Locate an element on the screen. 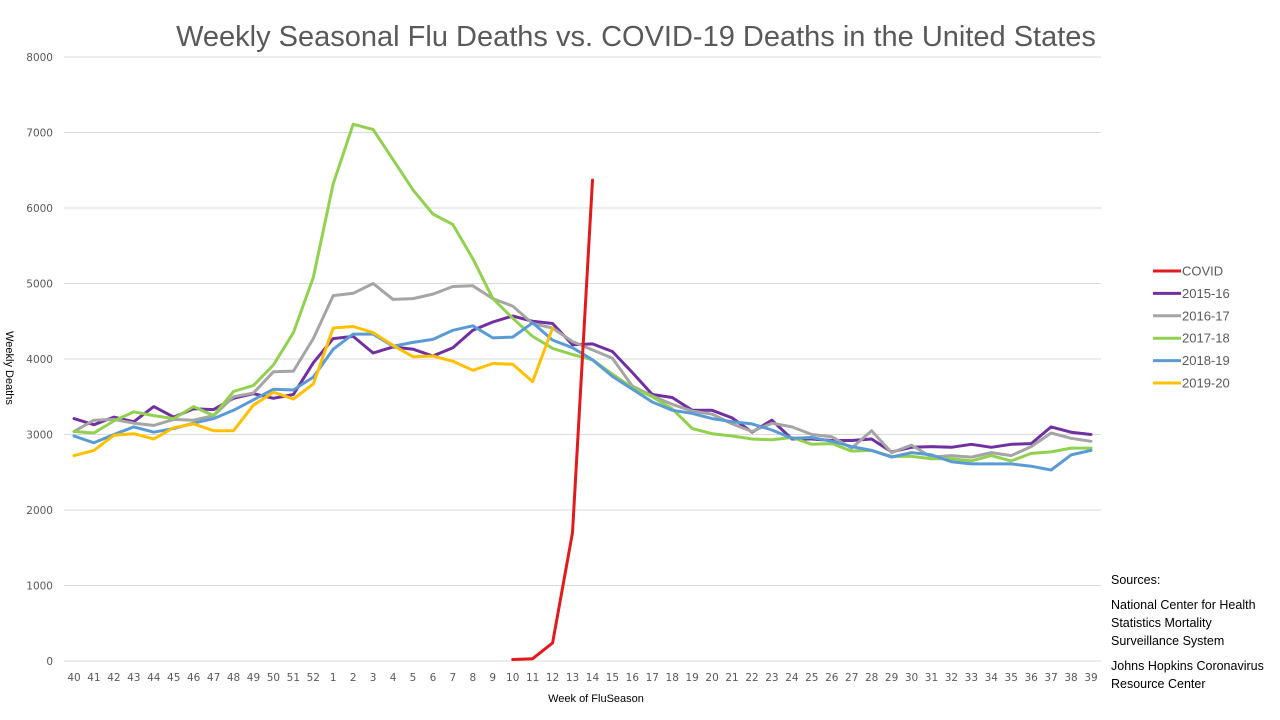 The image size is (1280, 720). x-tick-label: 2 is located at coordinates (353, 678).